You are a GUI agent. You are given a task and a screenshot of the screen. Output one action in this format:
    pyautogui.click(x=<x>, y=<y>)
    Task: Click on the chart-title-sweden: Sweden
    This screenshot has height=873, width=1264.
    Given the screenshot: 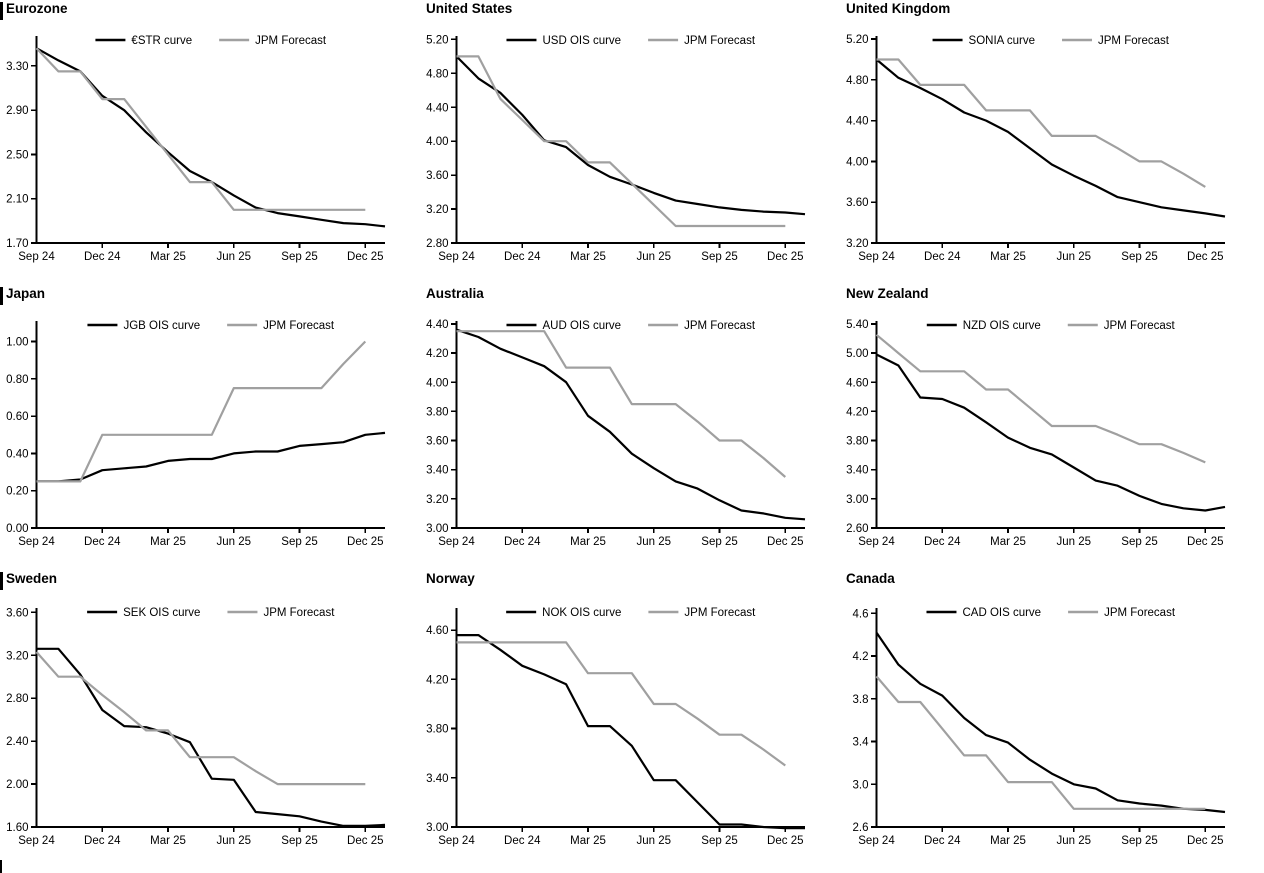 What is the action you would take?
    pyautogui.click(x=32, y=578)
    